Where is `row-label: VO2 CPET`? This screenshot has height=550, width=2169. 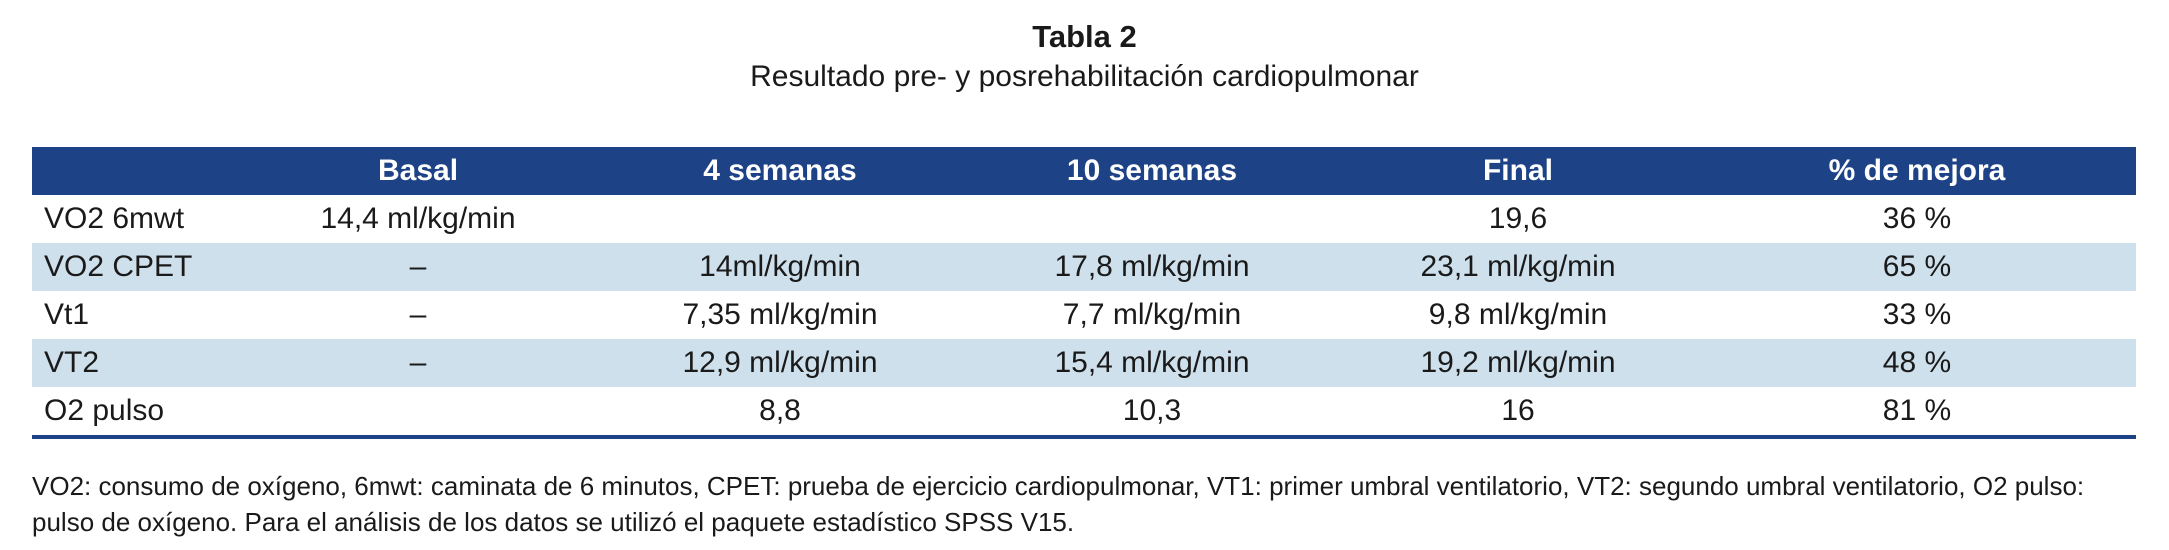 row-label: VO2 CPET is located at coordinates (137, 267).